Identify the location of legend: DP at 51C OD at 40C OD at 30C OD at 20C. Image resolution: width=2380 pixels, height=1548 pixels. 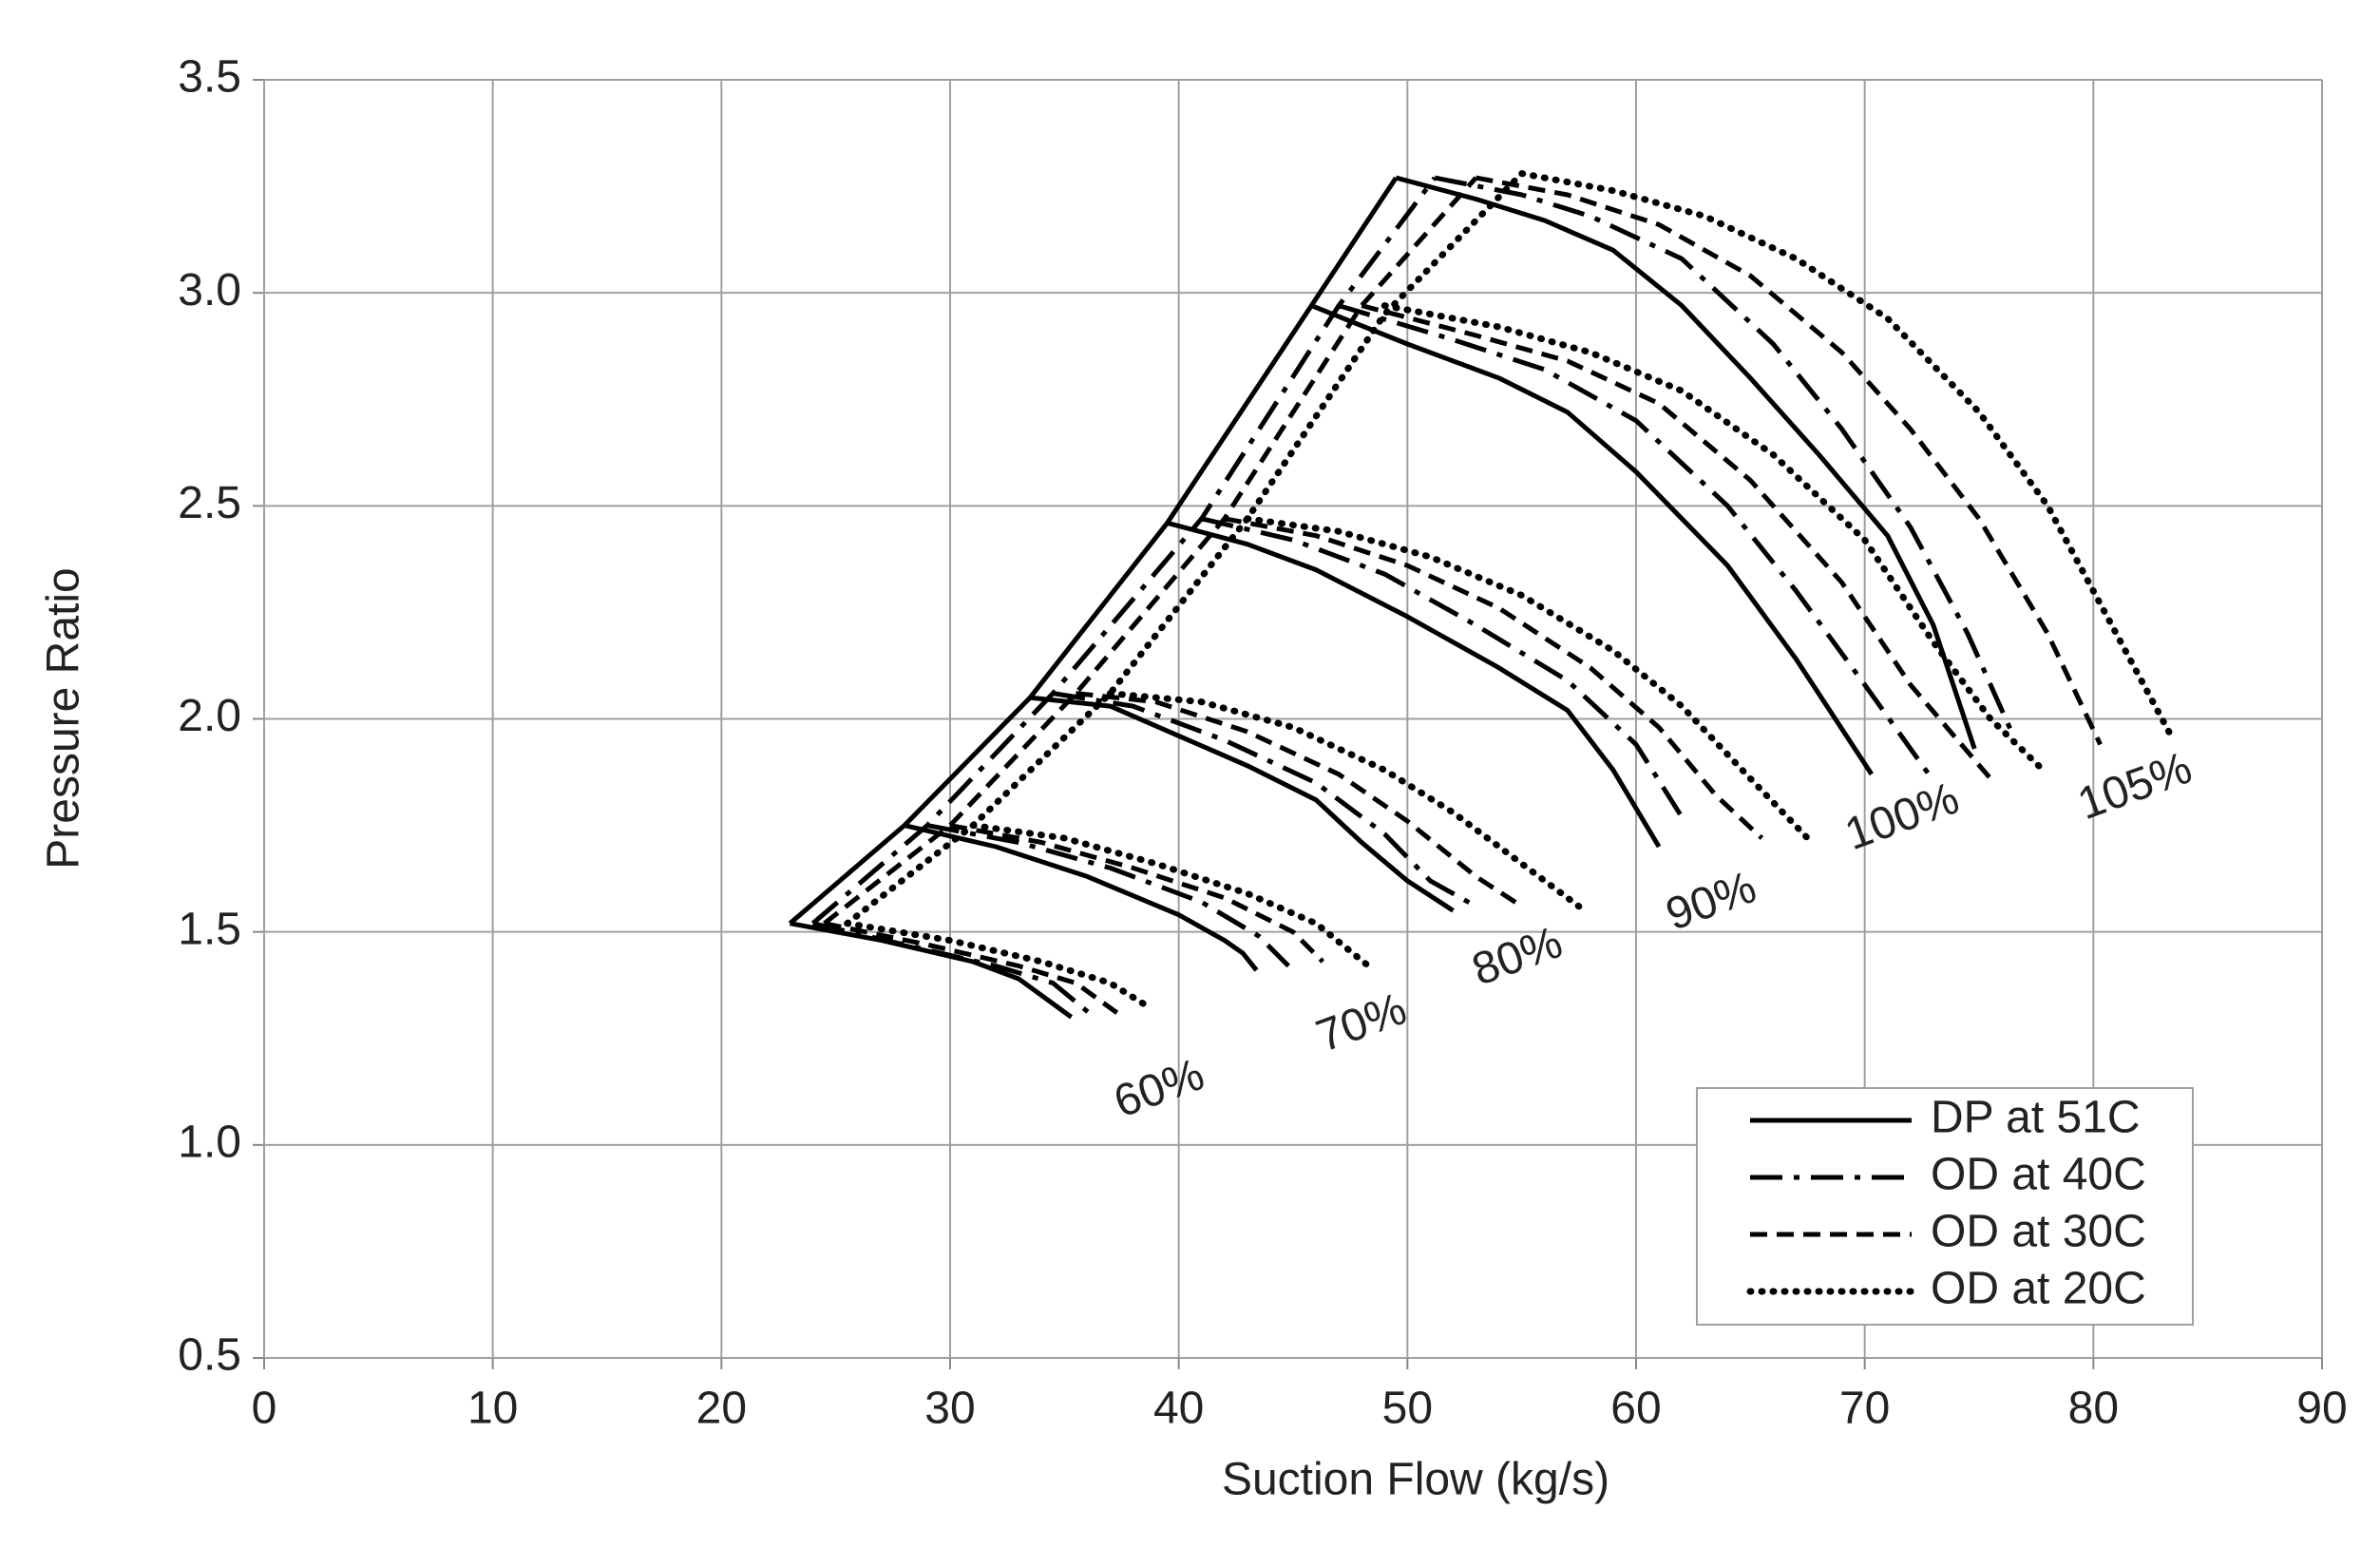
(1945, 1207).